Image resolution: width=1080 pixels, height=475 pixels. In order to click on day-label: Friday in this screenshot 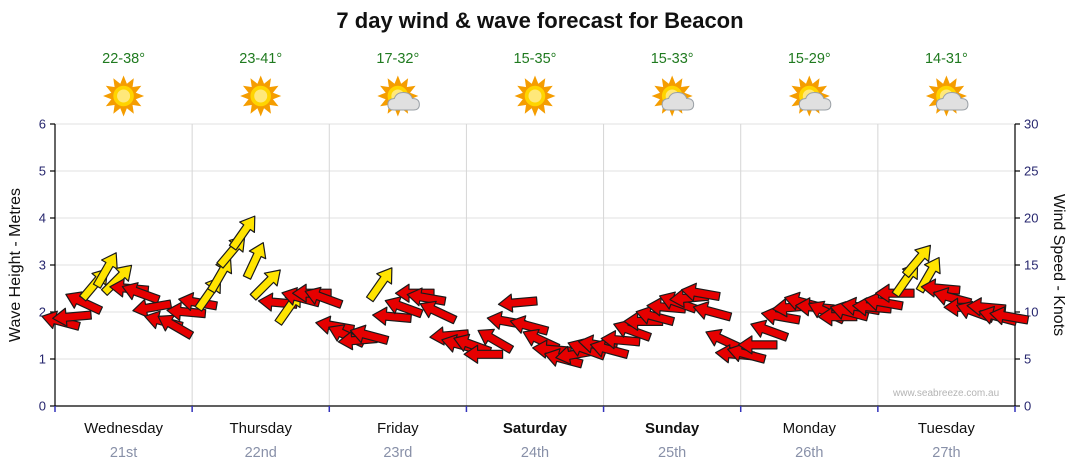, I will do `click(398, 428)`.